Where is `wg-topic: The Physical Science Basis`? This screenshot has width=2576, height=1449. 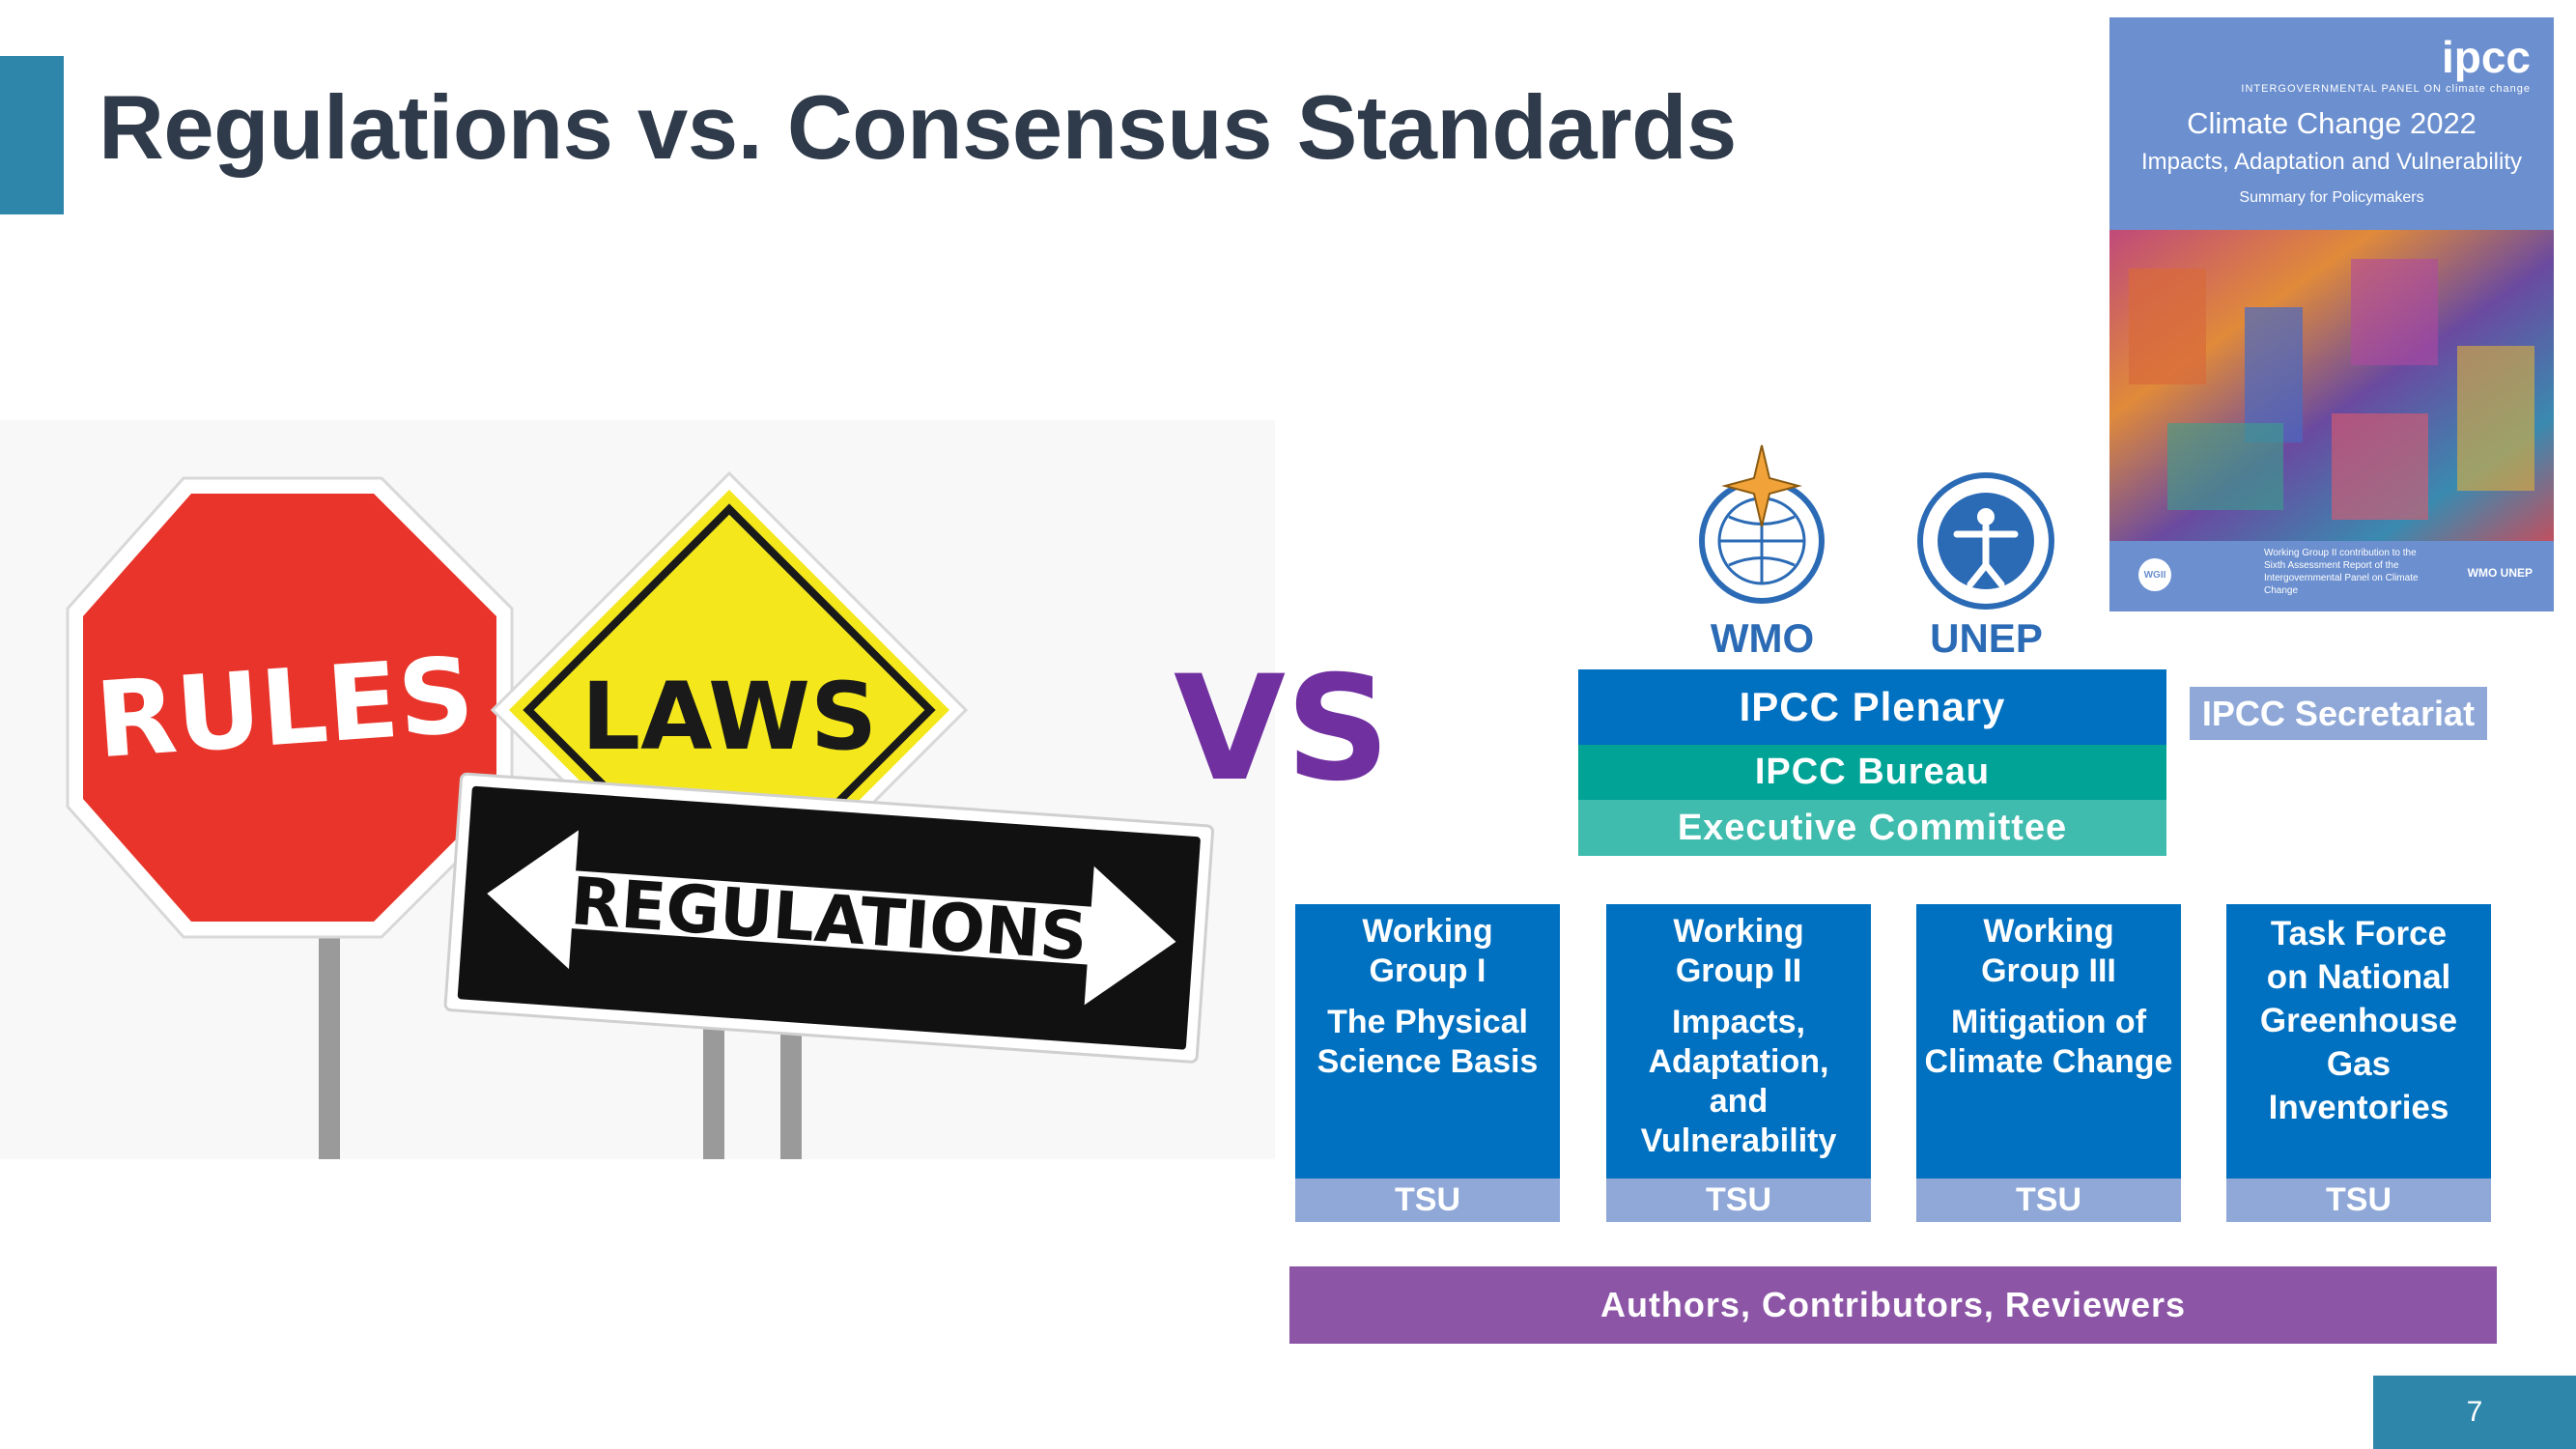
wg-topic: The Physical Science Basis is located at coordinates (1427, 1042).